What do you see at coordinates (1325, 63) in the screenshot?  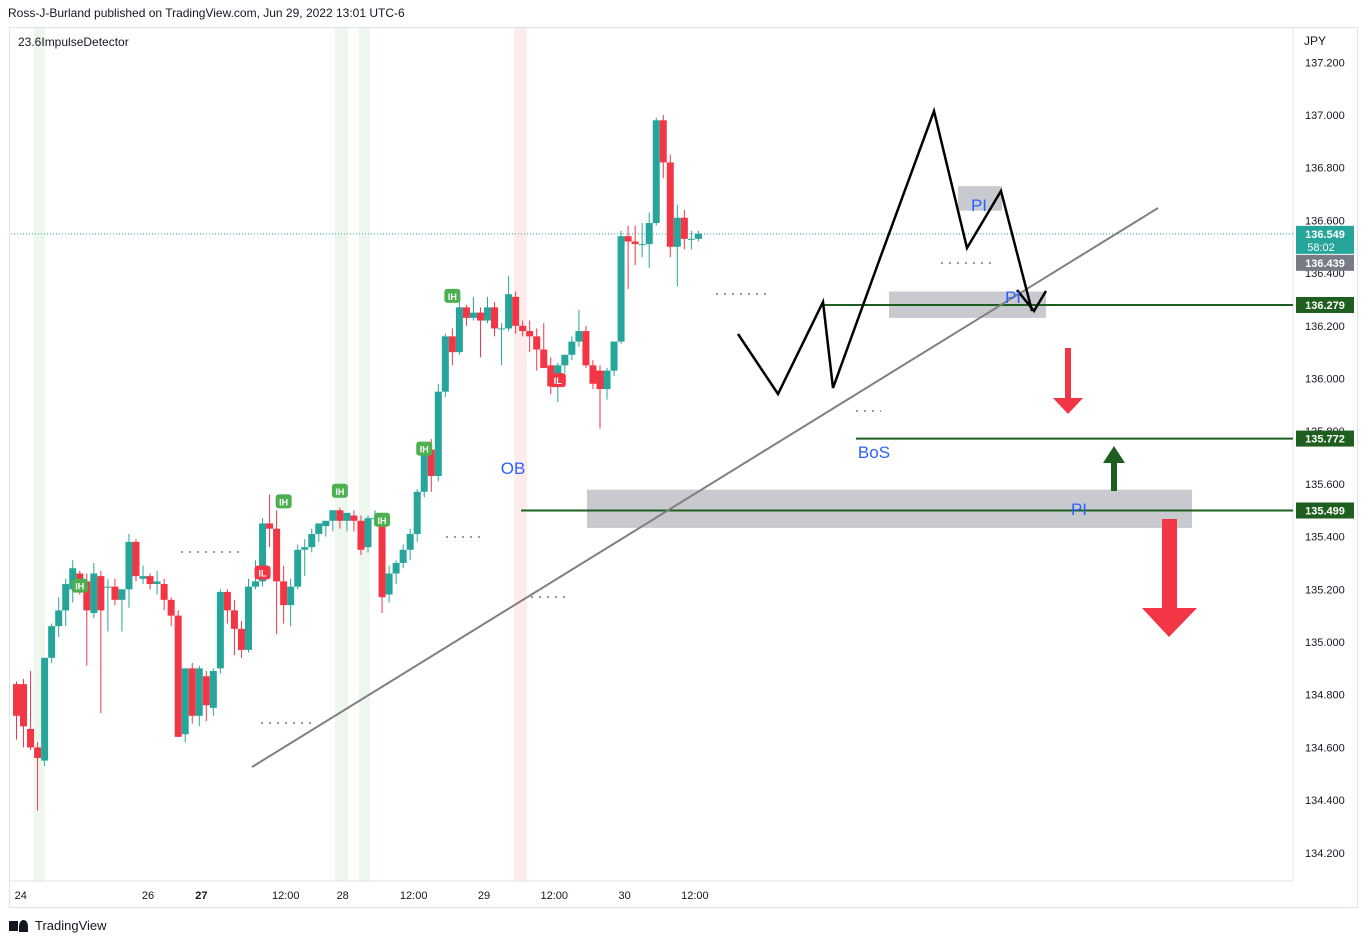 I see `y-tick-label: 137.200` at bounding box center [1325, 63].